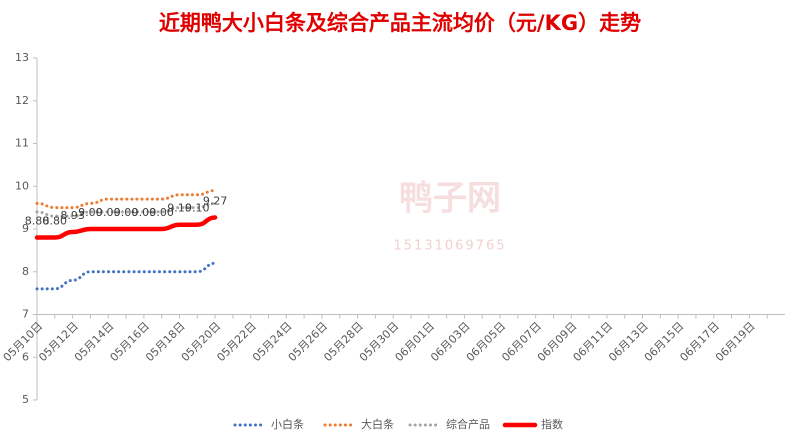 Image resolution: width=800 pixels, height=441 pixels. I want to click on data-label: 9.27, so click(215, 200).